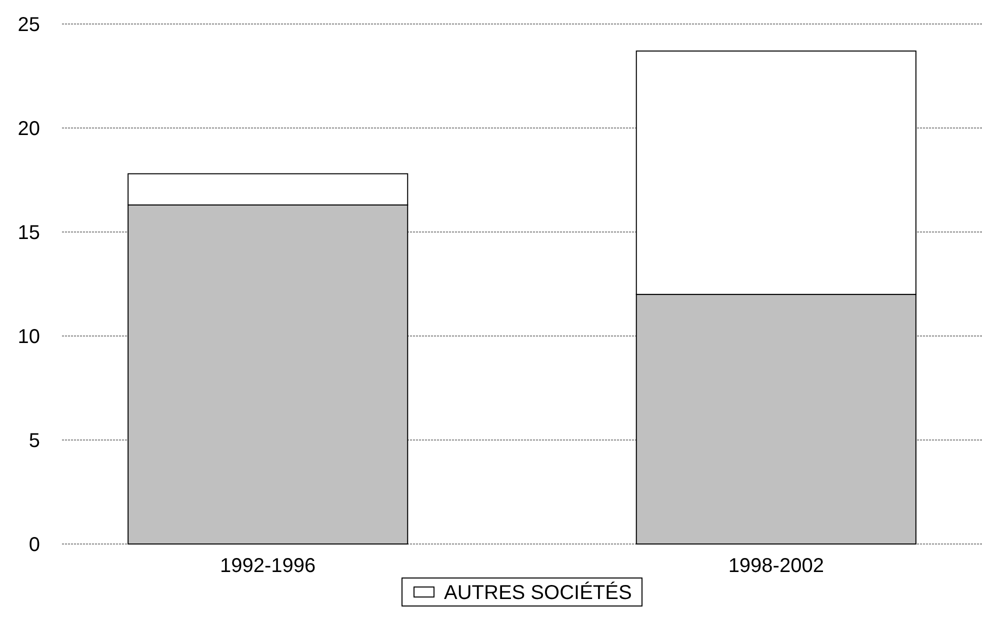 This screenshot has width=982, height=633. I want to click on y-tick-label: 5, so click(34, 441).